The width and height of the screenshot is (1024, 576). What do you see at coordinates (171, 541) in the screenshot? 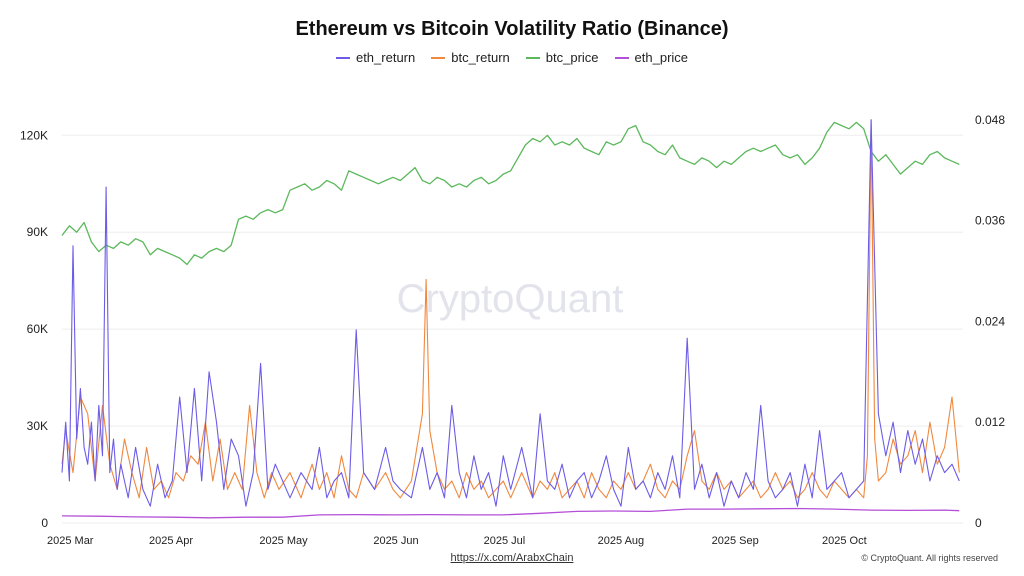
I see `x-tick-label: 2025 Apr` at bounding box center [171, 541].